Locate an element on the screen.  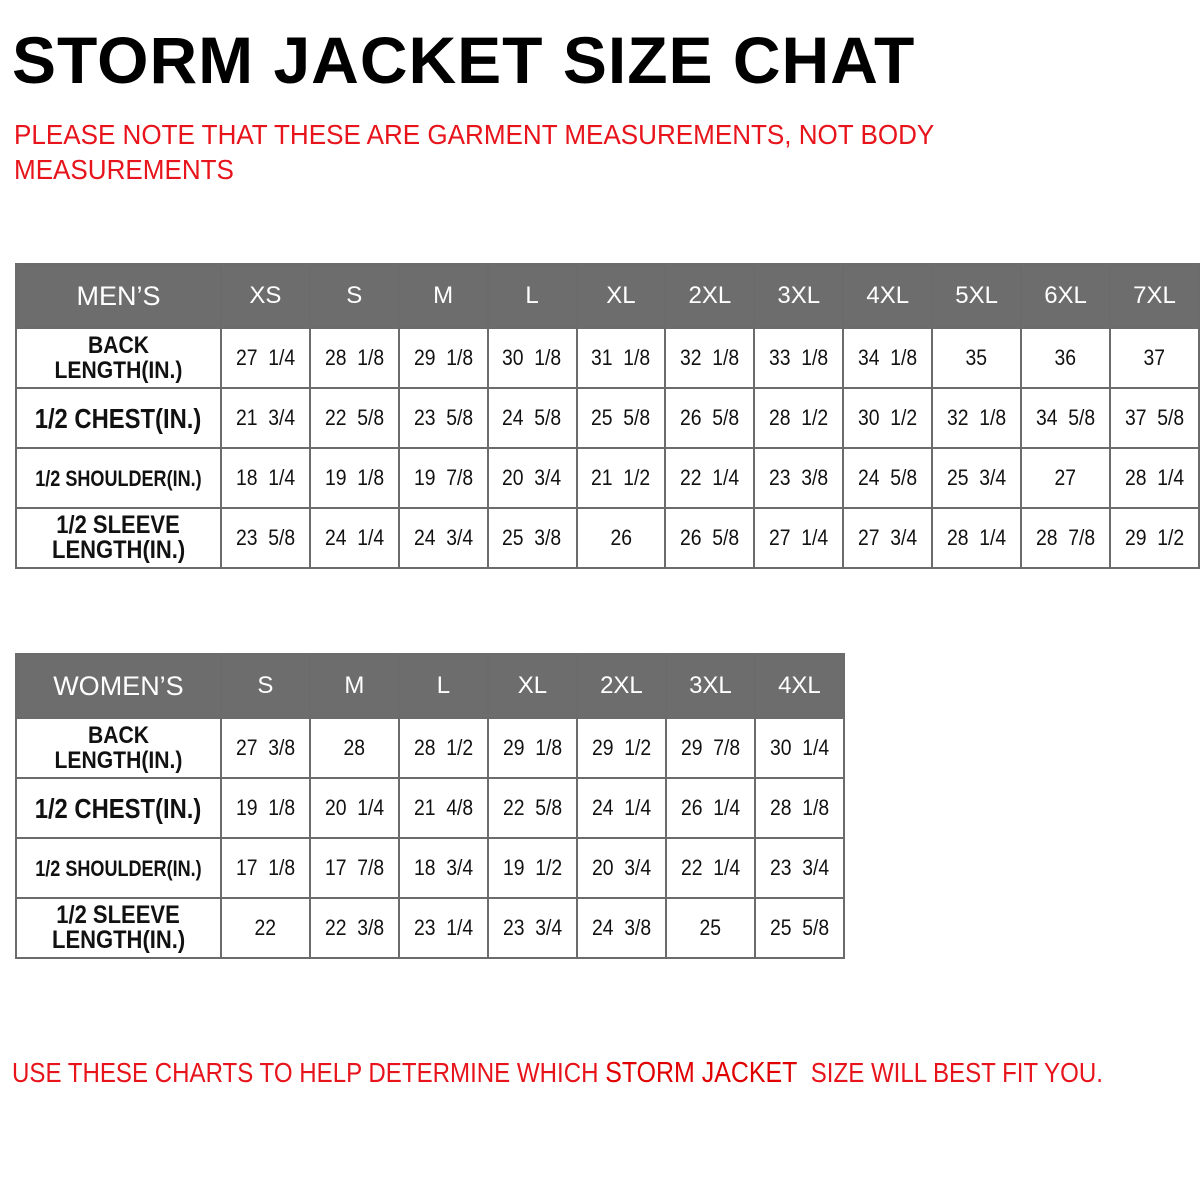
header-row: WOMEN’S S M L XL 2XL 3XL 4XL is located at coordinates (430, 686).